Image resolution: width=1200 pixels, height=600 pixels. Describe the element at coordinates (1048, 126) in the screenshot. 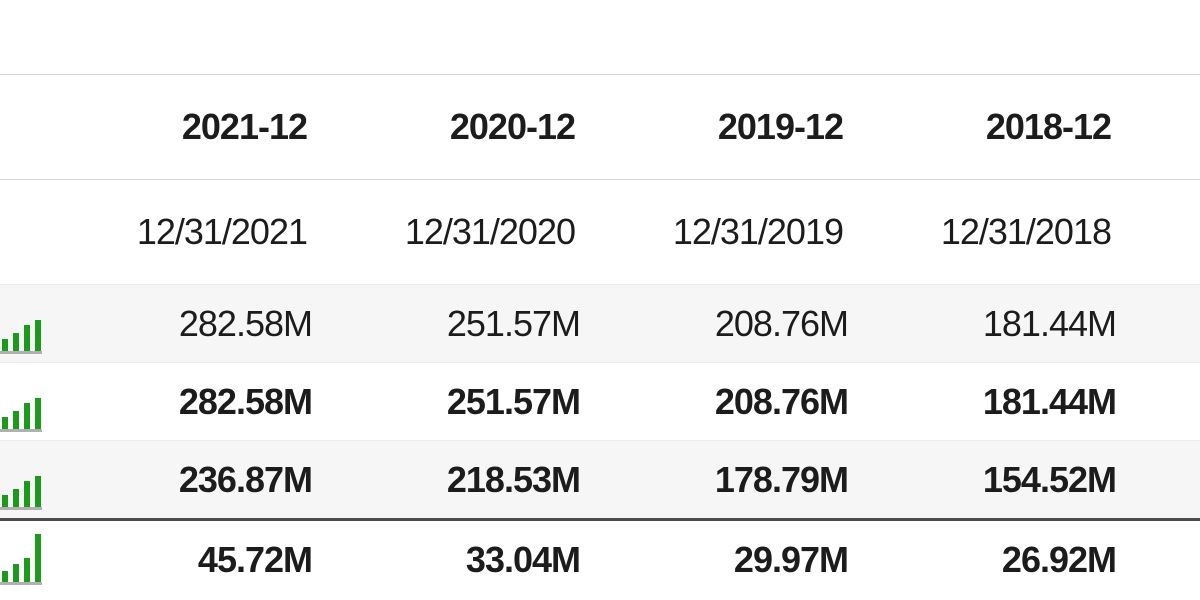

I see `column-header-period-4: 2018-12` at that location.